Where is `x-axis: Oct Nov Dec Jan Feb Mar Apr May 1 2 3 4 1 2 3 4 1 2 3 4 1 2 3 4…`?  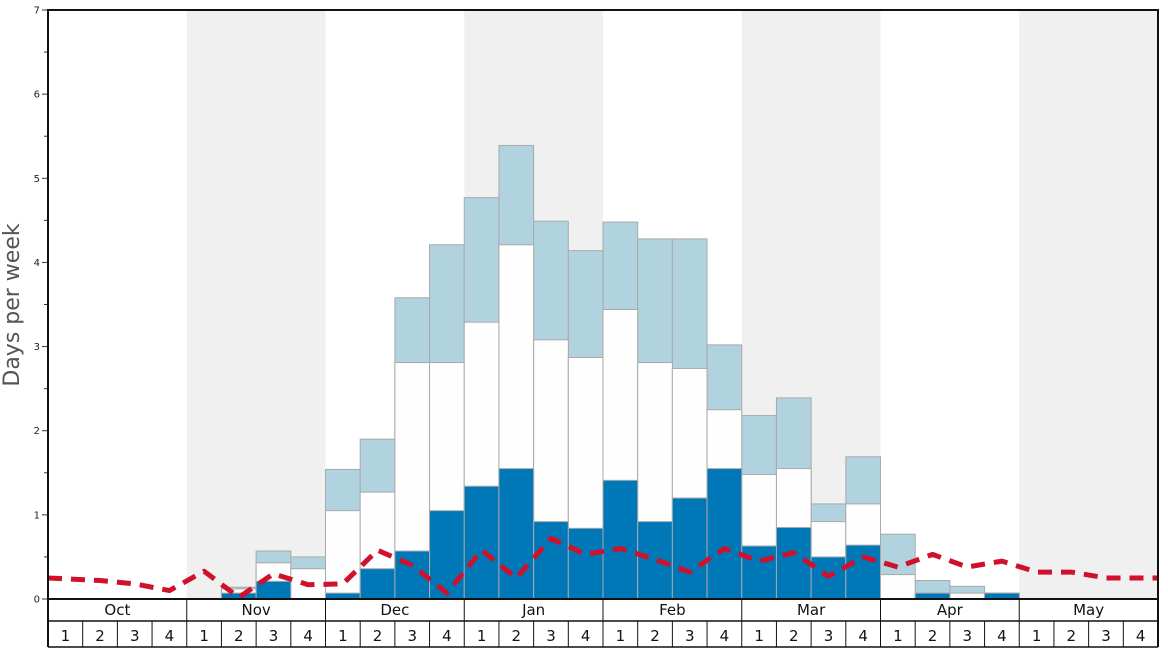
x-axis: Oct Nov Dec Jan Feb Mar Apr May 1 2 3 4 1 2 3 4 1 2 3 4 1 2 3 4… is located at coordinates (603, 623).